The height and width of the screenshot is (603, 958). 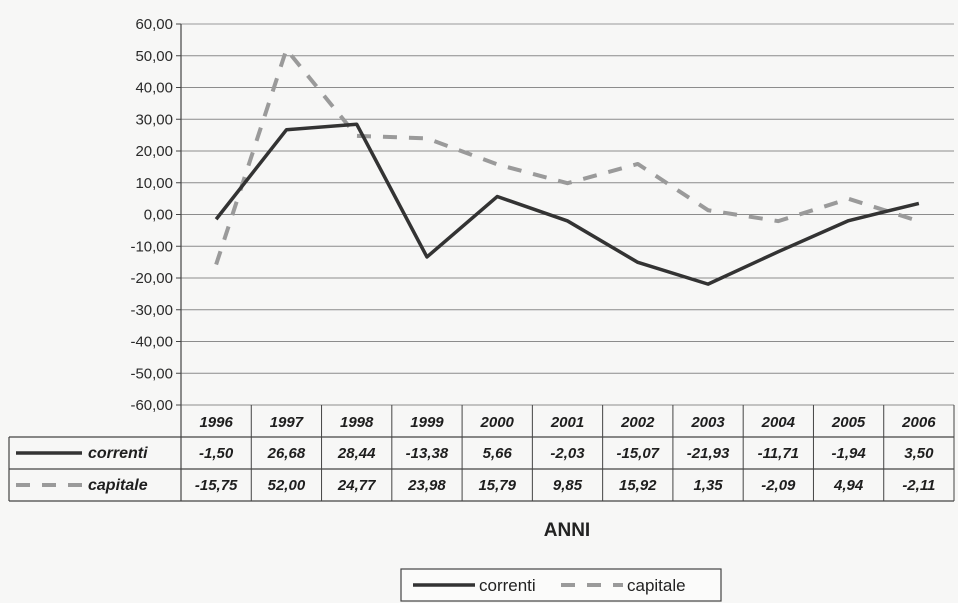 I want to click on x-category-label: 2001, so click(x=567, y=422).